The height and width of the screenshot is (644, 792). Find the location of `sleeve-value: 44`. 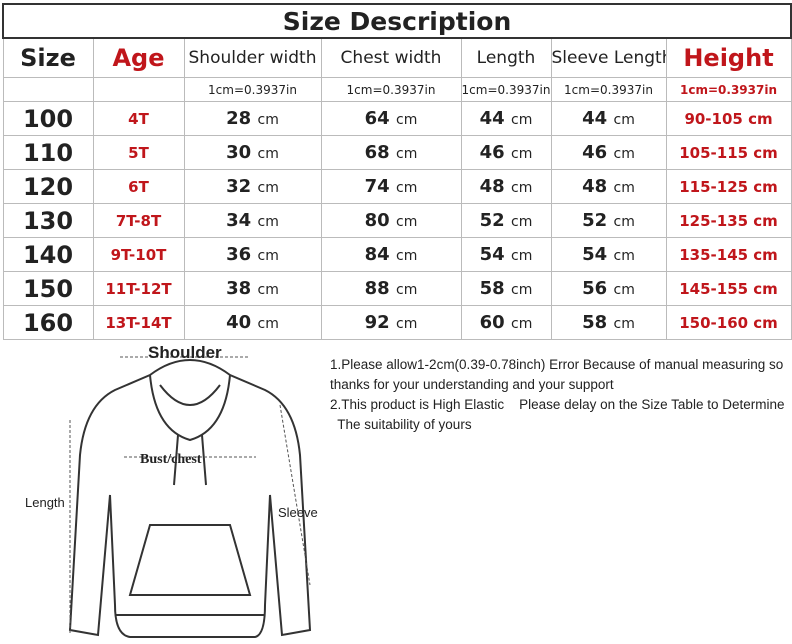

sleeve-value: 44 is located at coordinates (595, 118).